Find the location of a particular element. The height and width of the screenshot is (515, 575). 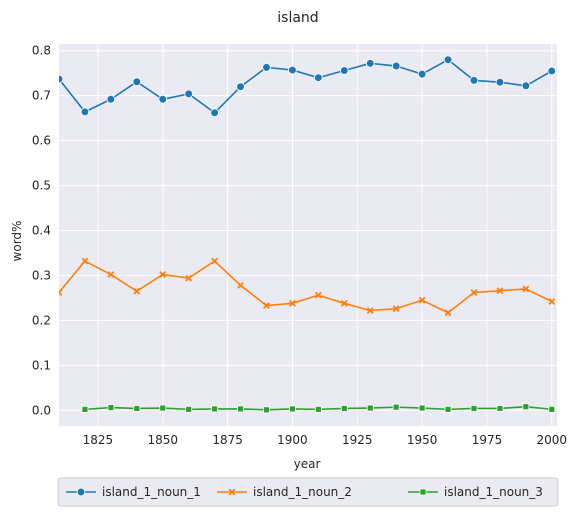

x-tick-label: 1925 is located at coordinates (357, 440).